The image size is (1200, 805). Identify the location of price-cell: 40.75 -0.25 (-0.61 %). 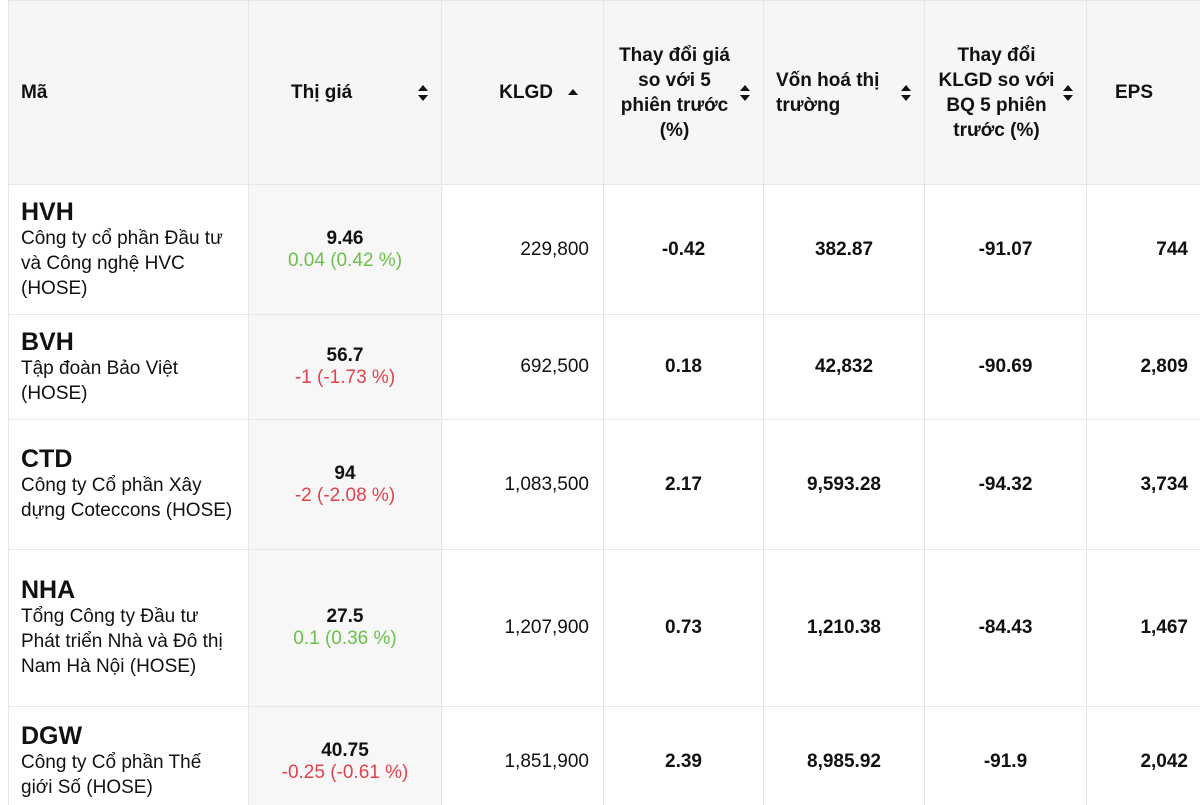
(345, 755).